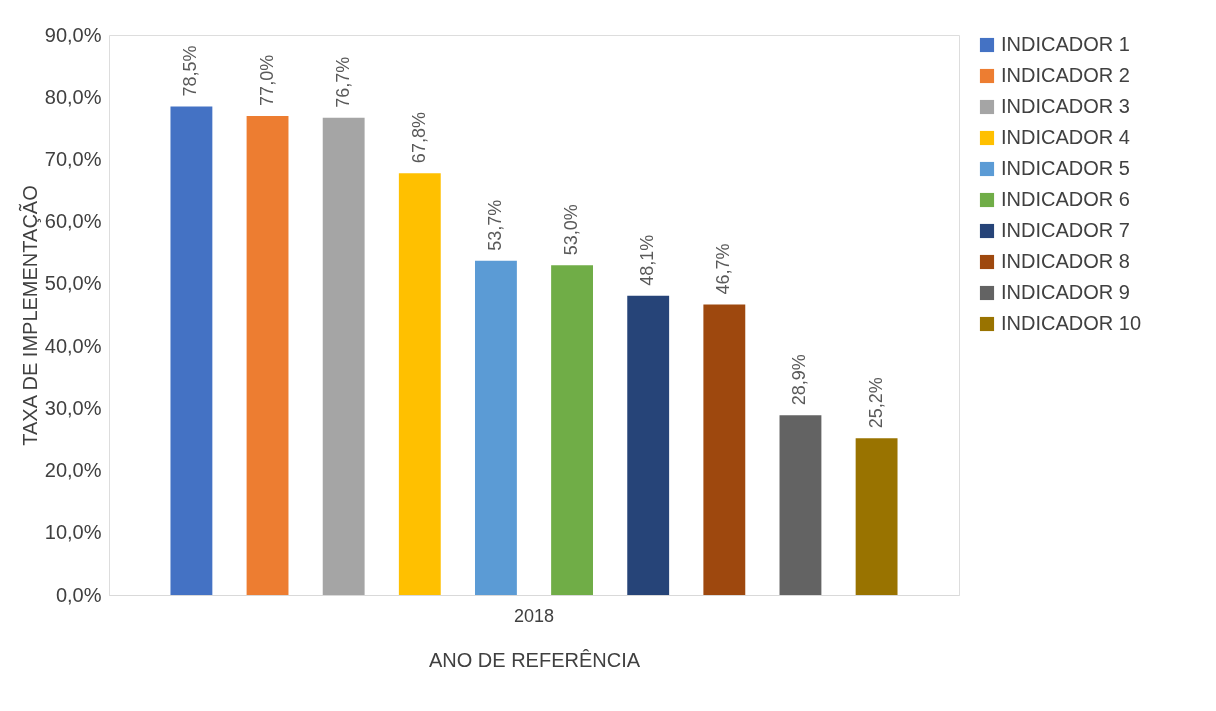 Image resolution: width=1216 pixels, height=711 pixels. Describe the element at coordinates (1065, 75) in the screenshot. I see `legend-label: INDICADOR 2` at that location.